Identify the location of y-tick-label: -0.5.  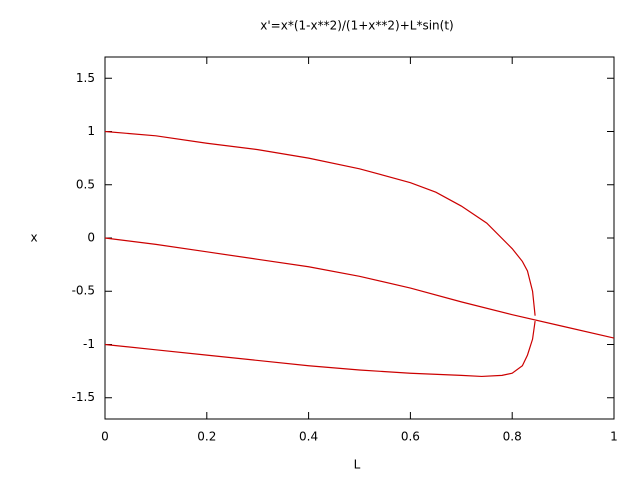
(83, 291).